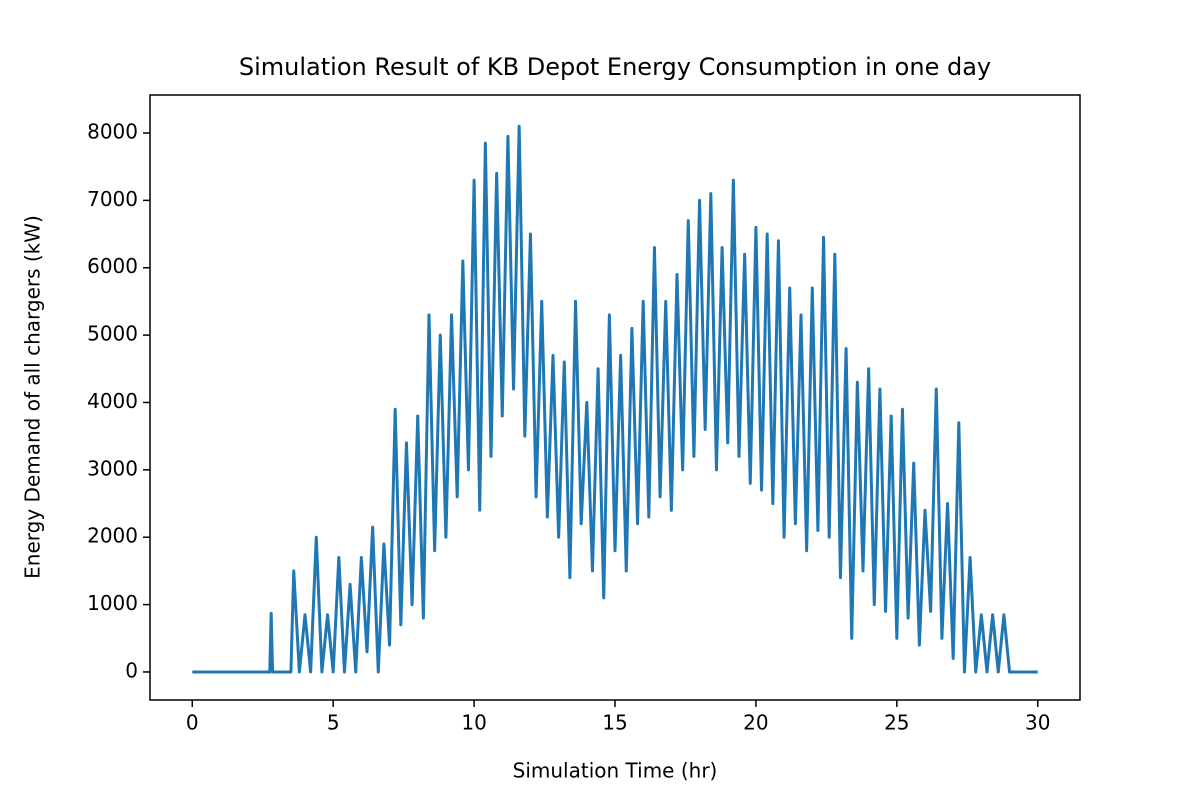 Image resolution: width=1200 pixels, height=804 pixels. I want to click on y-tick-label: 4000, so click(112, 401).